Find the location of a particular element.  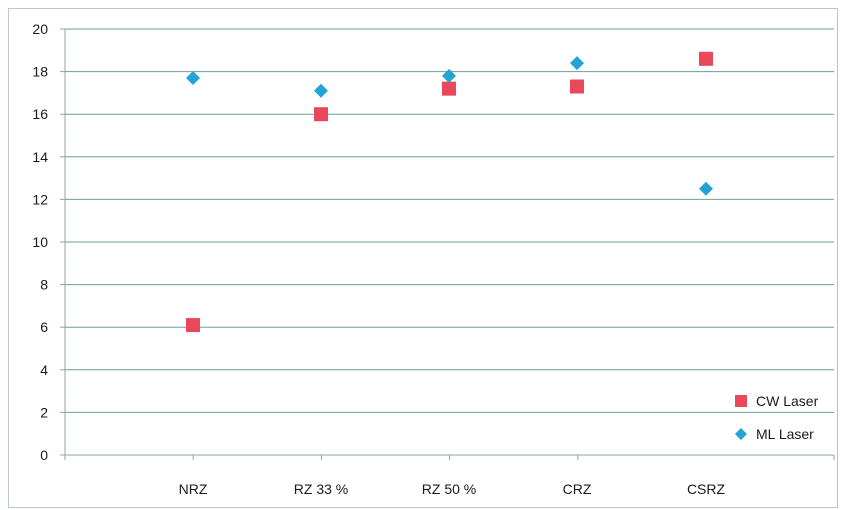

legend-label: ML Laser is located at coordinates (785, 434).